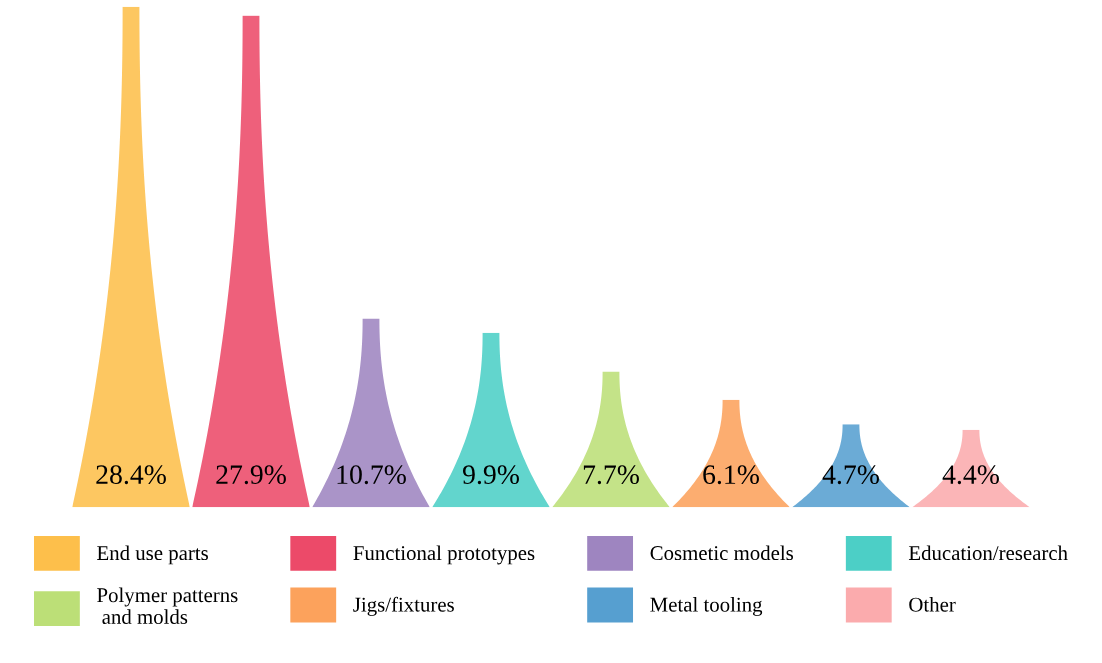 This screenshot has height=663, width=1102. Describe the element at coordinates (251, 475) in the screenshot. I see `data-label: 27.9%` at that location.